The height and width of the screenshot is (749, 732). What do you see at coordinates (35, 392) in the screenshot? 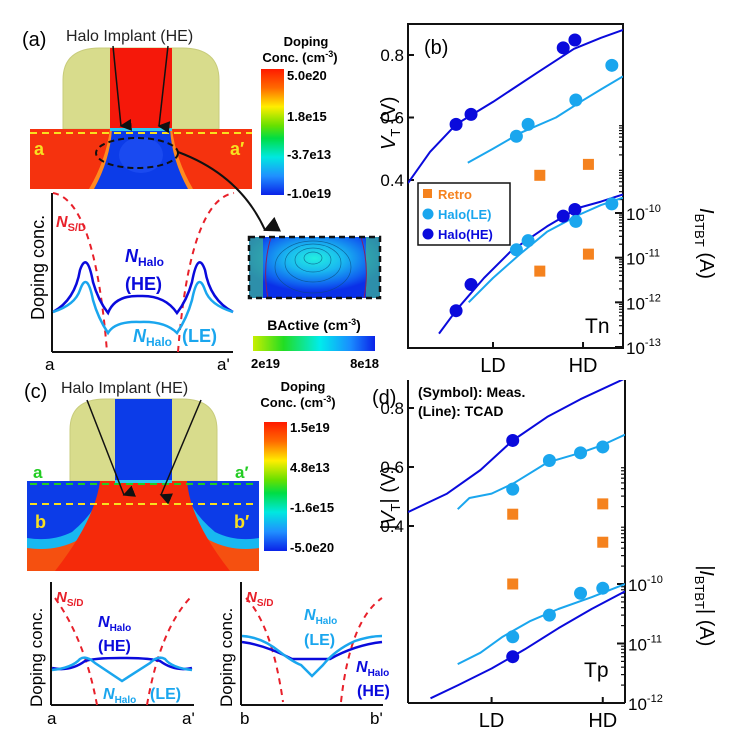
I see `panel-c-tag: (c)` at bounding box center [35, 392].